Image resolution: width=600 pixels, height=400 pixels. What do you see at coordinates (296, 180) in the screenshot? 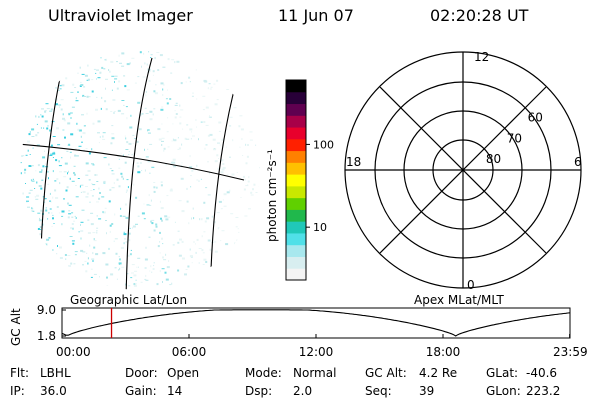
I see `color-bar-frame` at bounding box center [296, 180].